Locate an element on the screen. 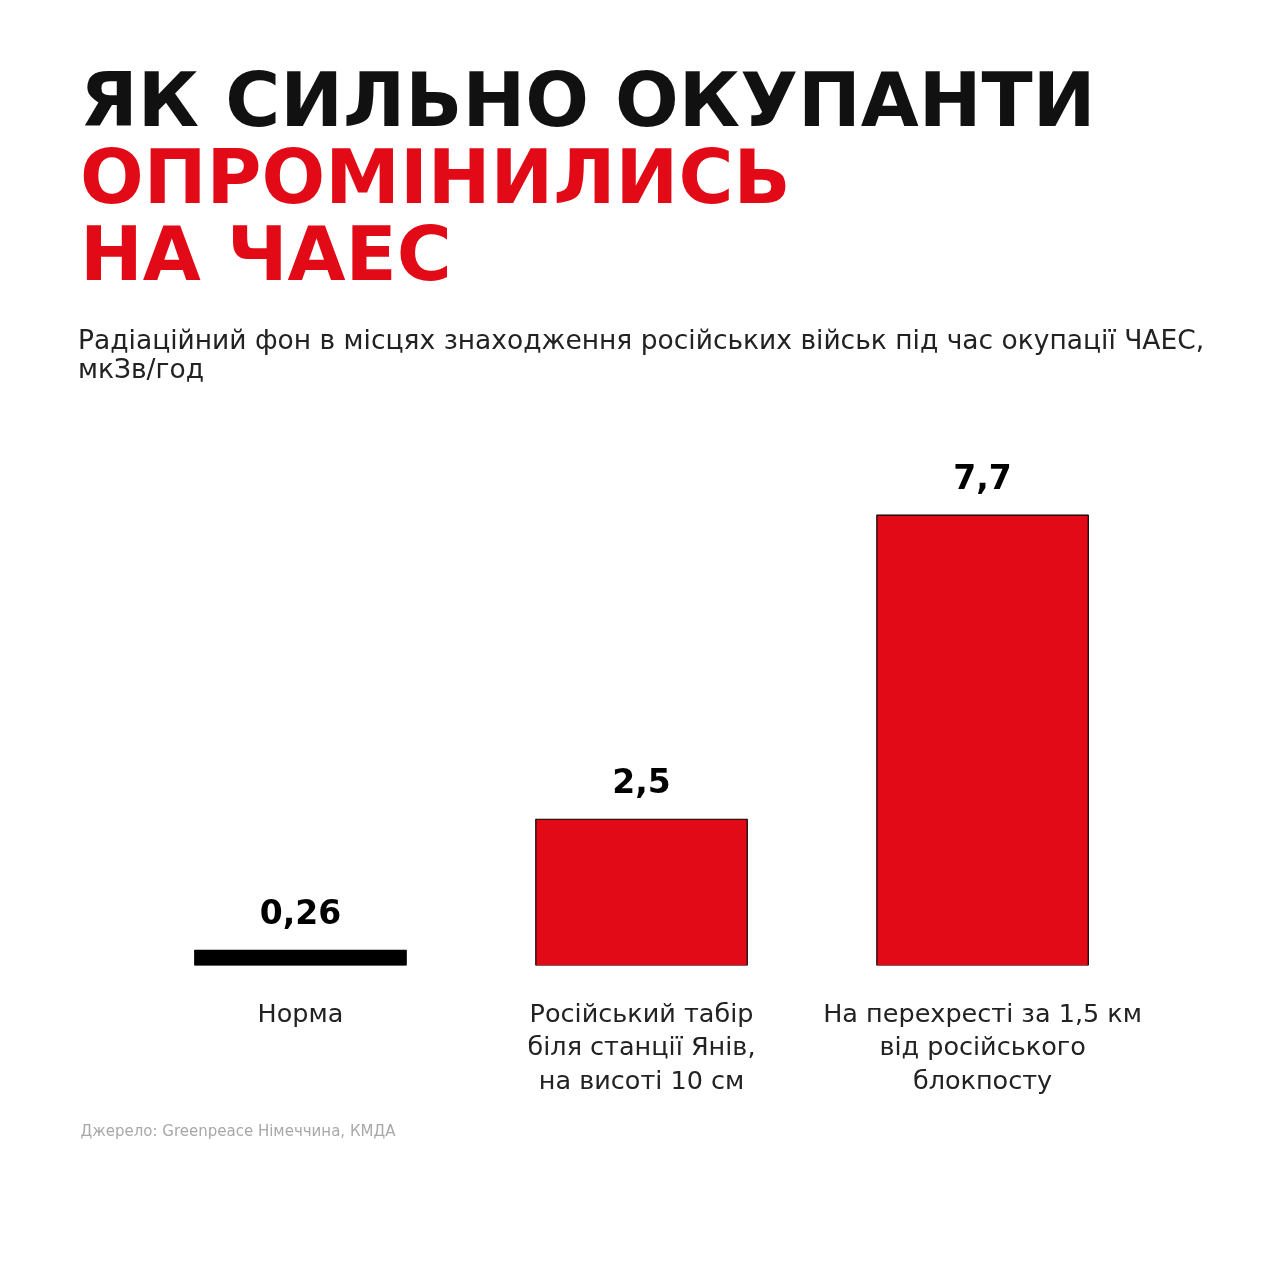 This screenshot has height=1280, width=1280. x-tick-label: Норма is located at coordinates (300, 1012).